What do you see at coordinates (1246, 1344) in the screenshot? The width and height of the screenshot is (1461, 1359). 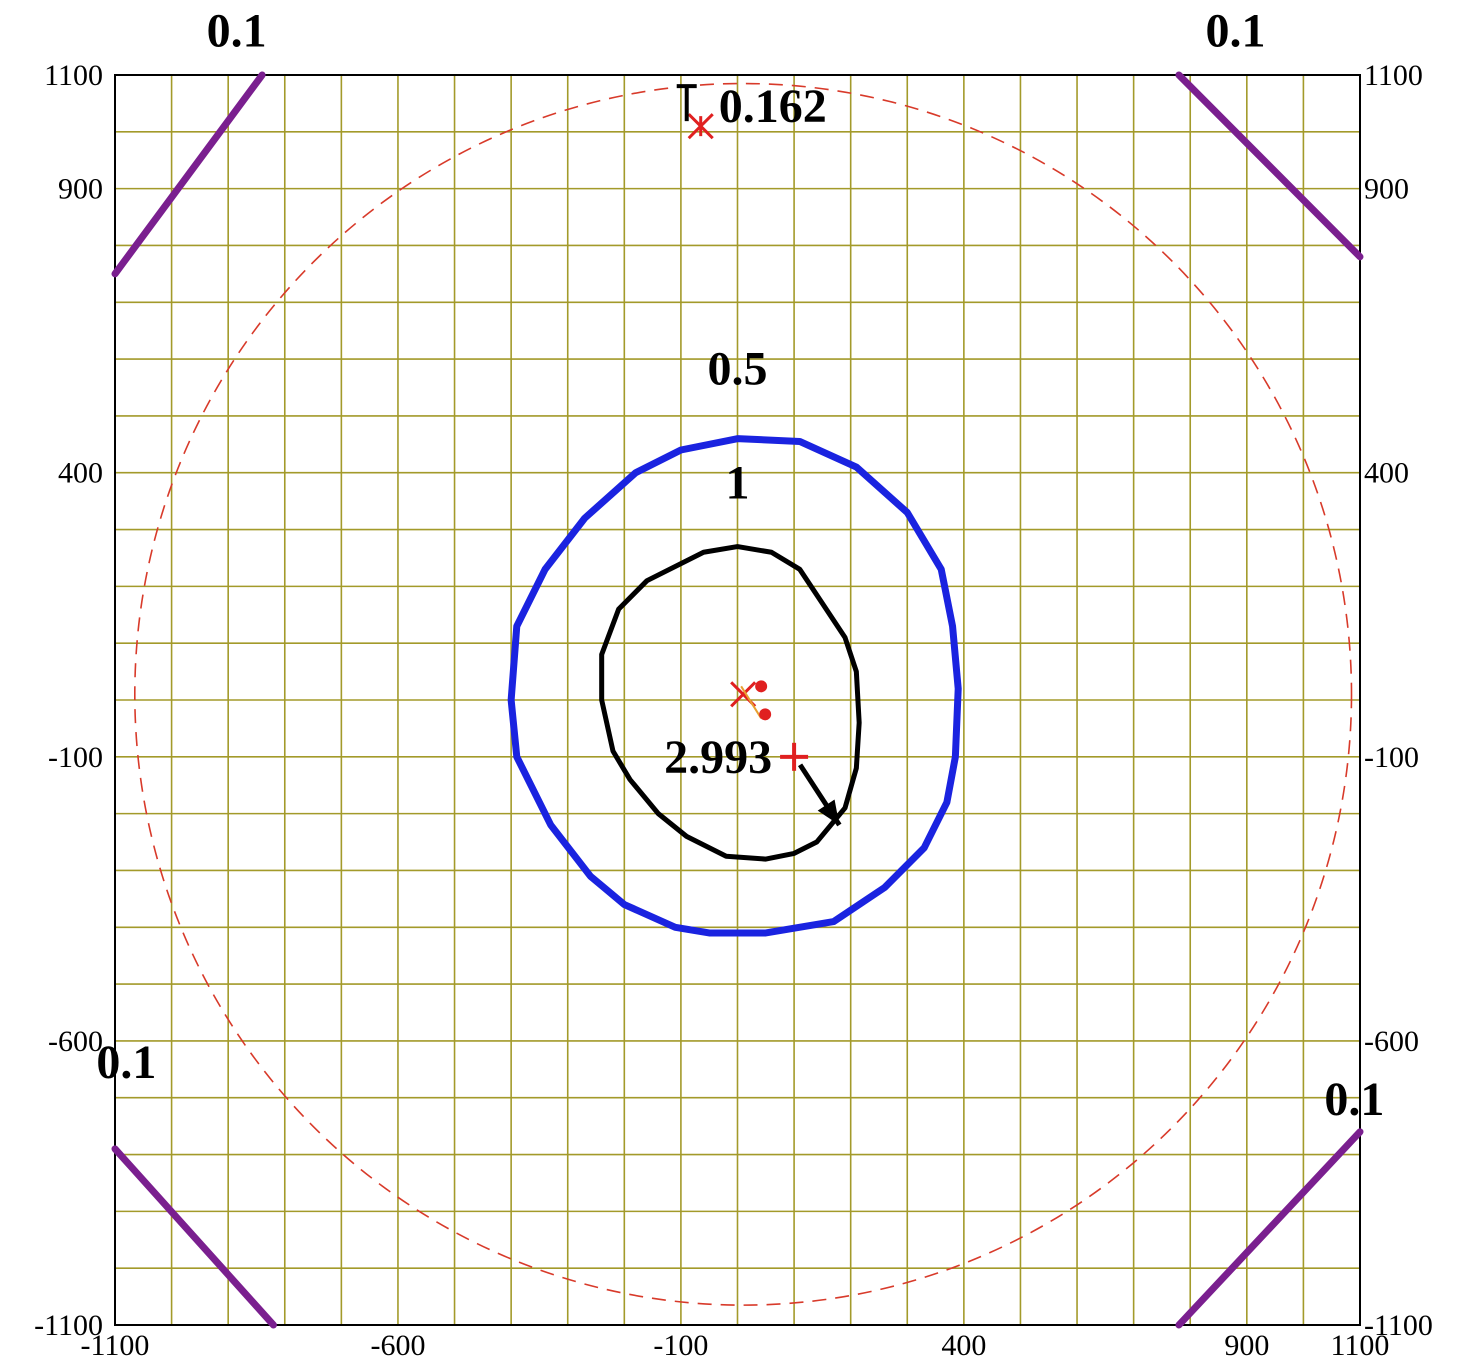 I see `x-tick-label: 900` at bounding box center [1246, 1344].